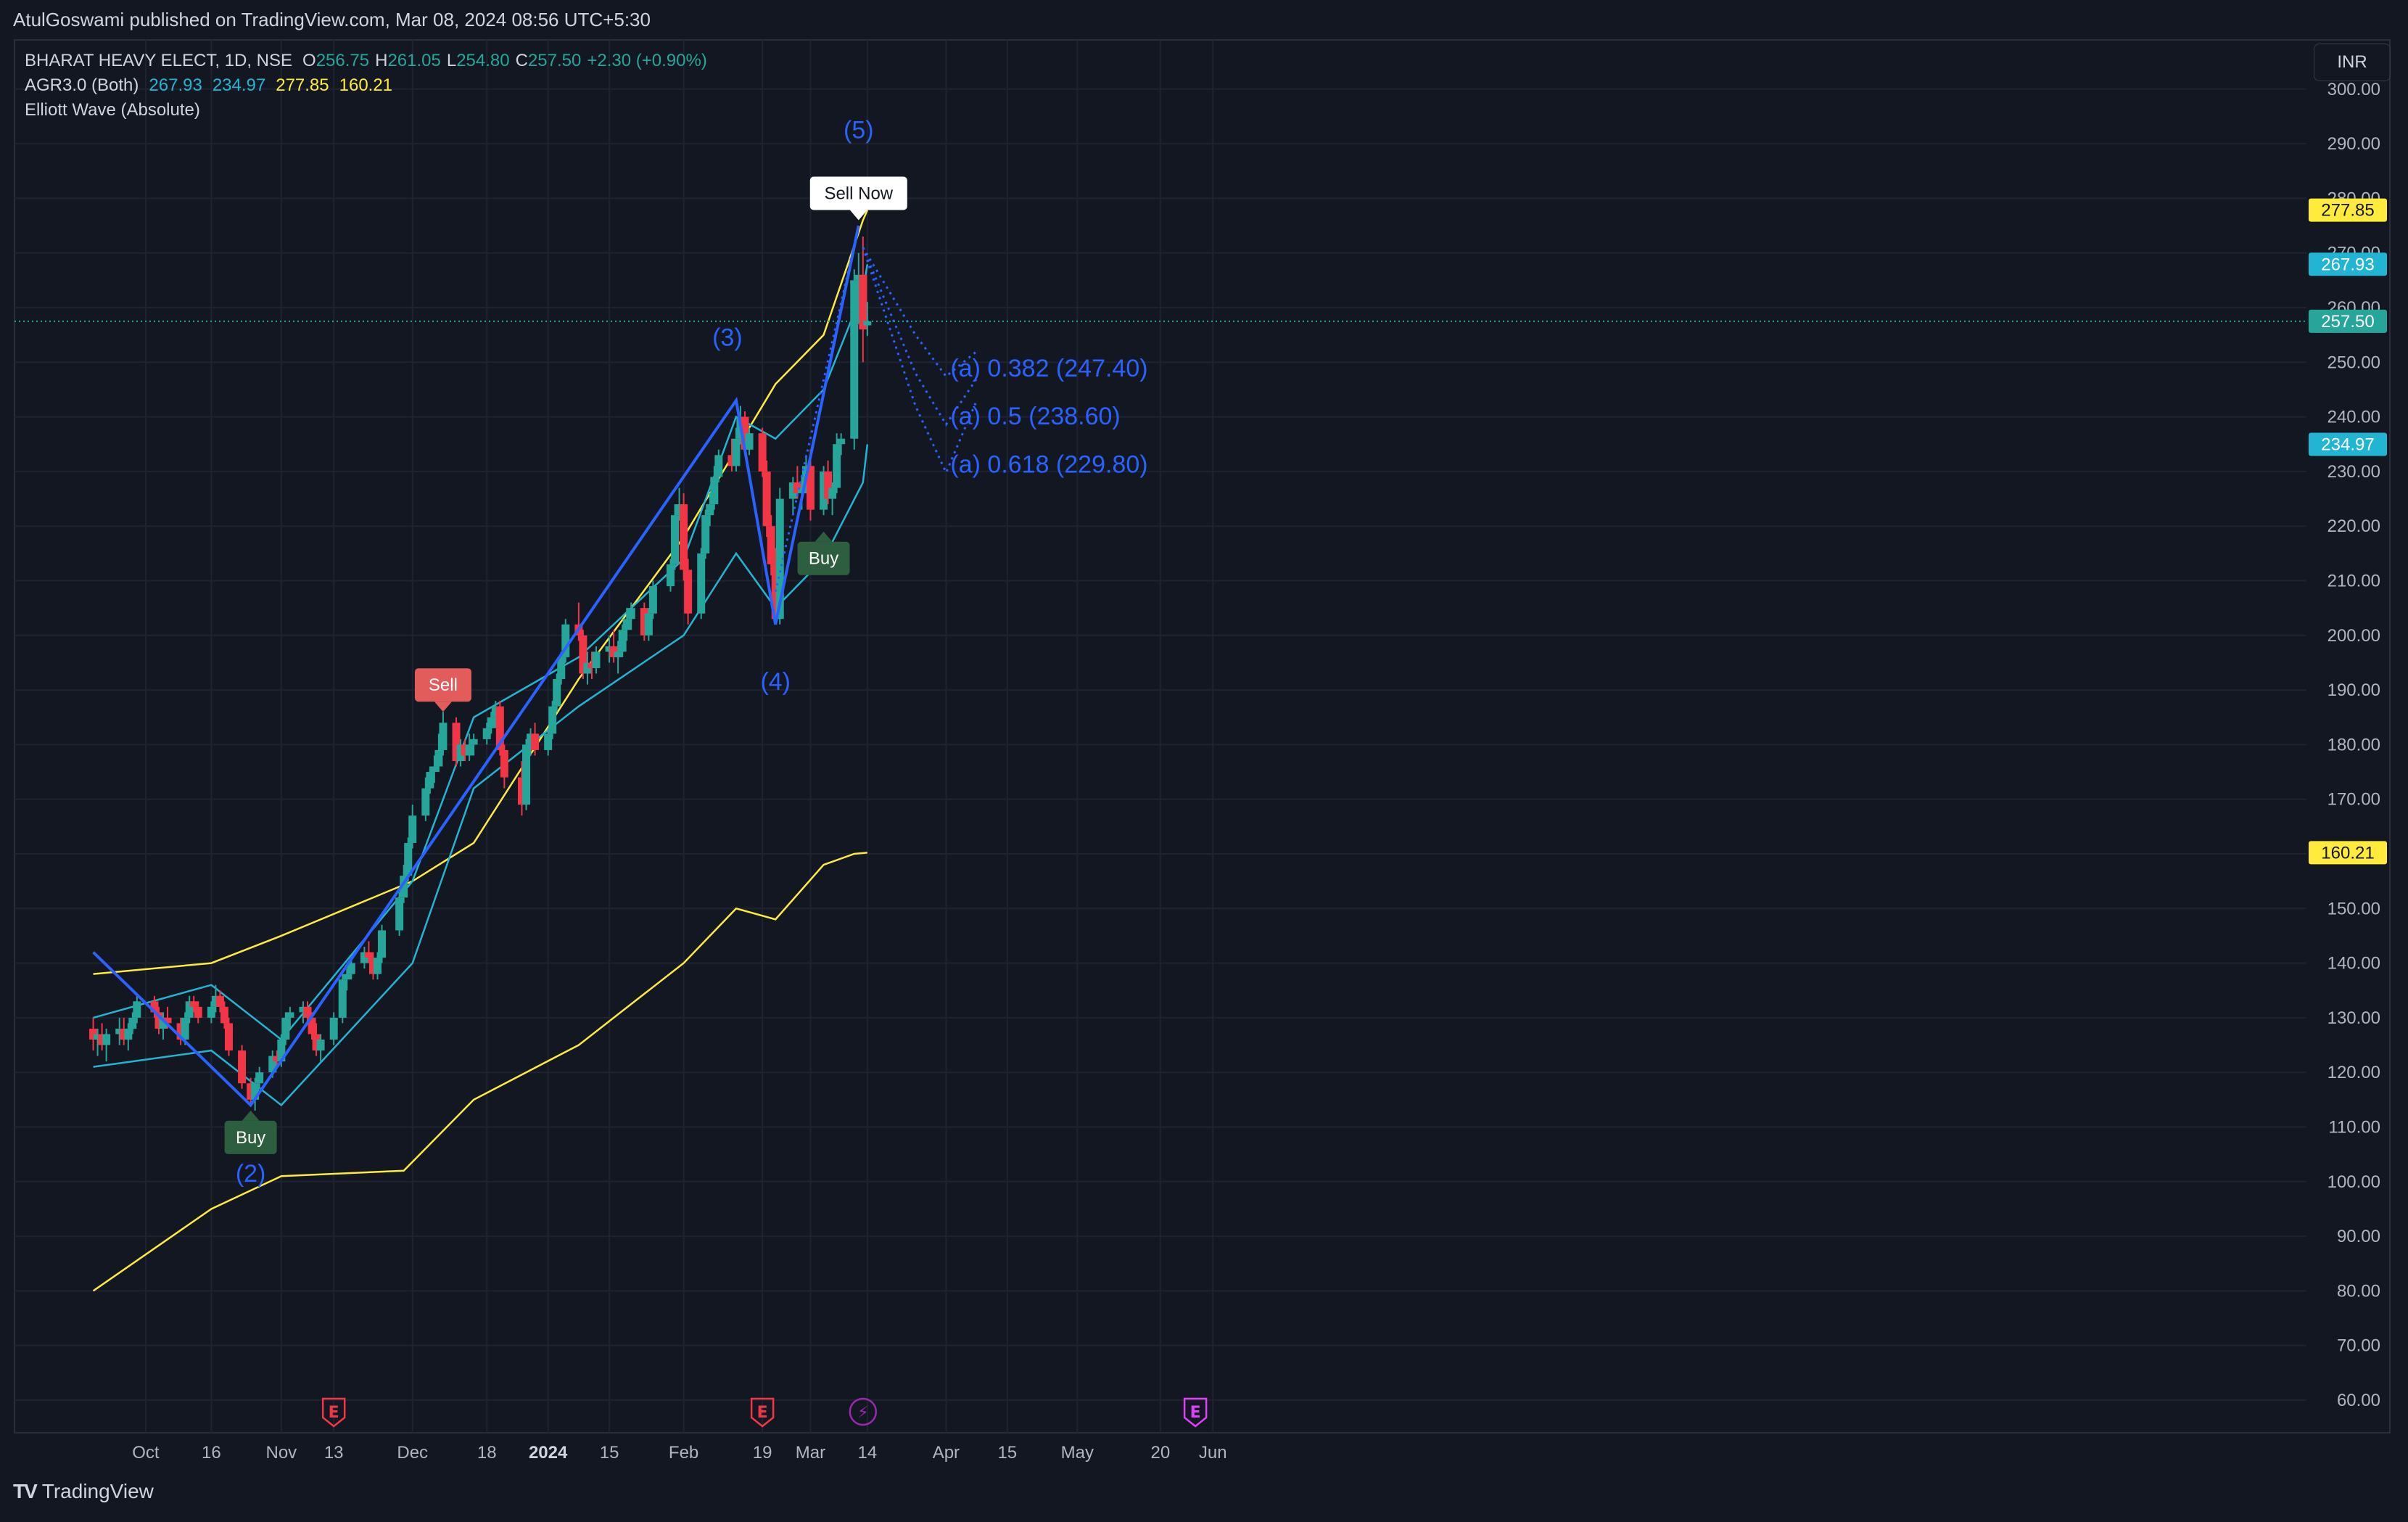 The height and width of the screenshot is (1522, 2408). Describe the element at coordinates (2353, 1182) in the screenshot. I see `y-tick-label: 100.00` at that location.